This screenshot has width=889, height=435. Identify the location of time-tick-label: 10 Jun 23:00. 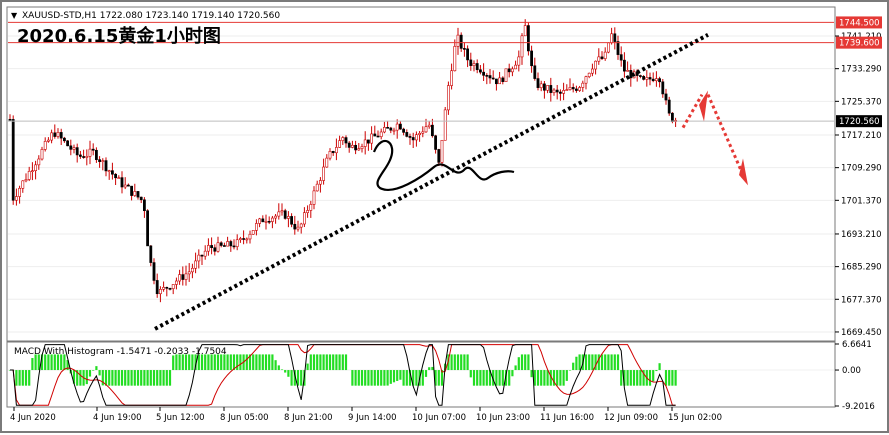
(503, 418).